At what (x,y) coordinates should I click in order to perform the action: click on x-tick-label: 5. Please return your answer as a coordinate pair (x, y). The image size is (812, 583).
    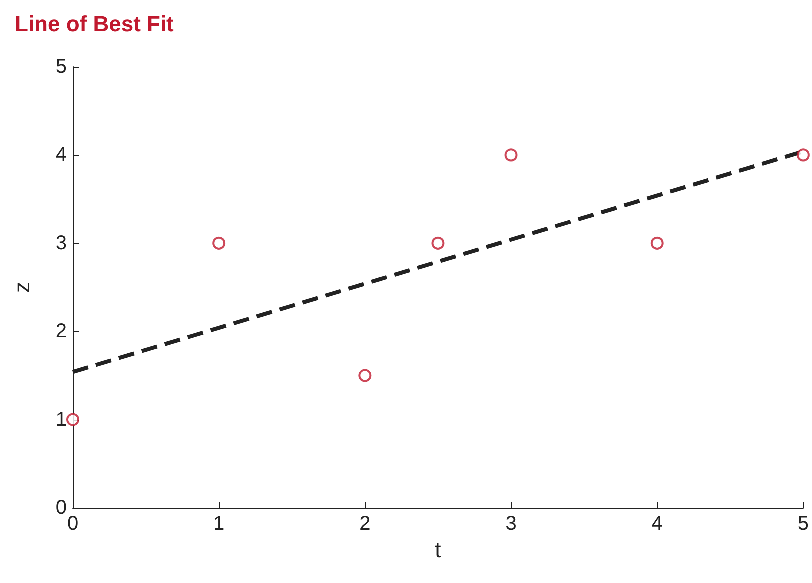
    Looking at the image, I should click on (803, 524).